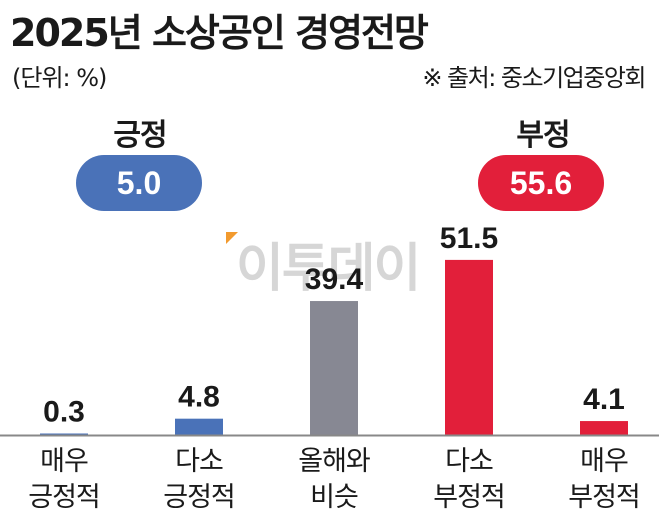 The width and height of the screenshot is (659, 522). What do you see at coordinates (64, 412) in the screenshot?
I see `bar-value-label-0: 0.3` at bounding box center [64, 412].